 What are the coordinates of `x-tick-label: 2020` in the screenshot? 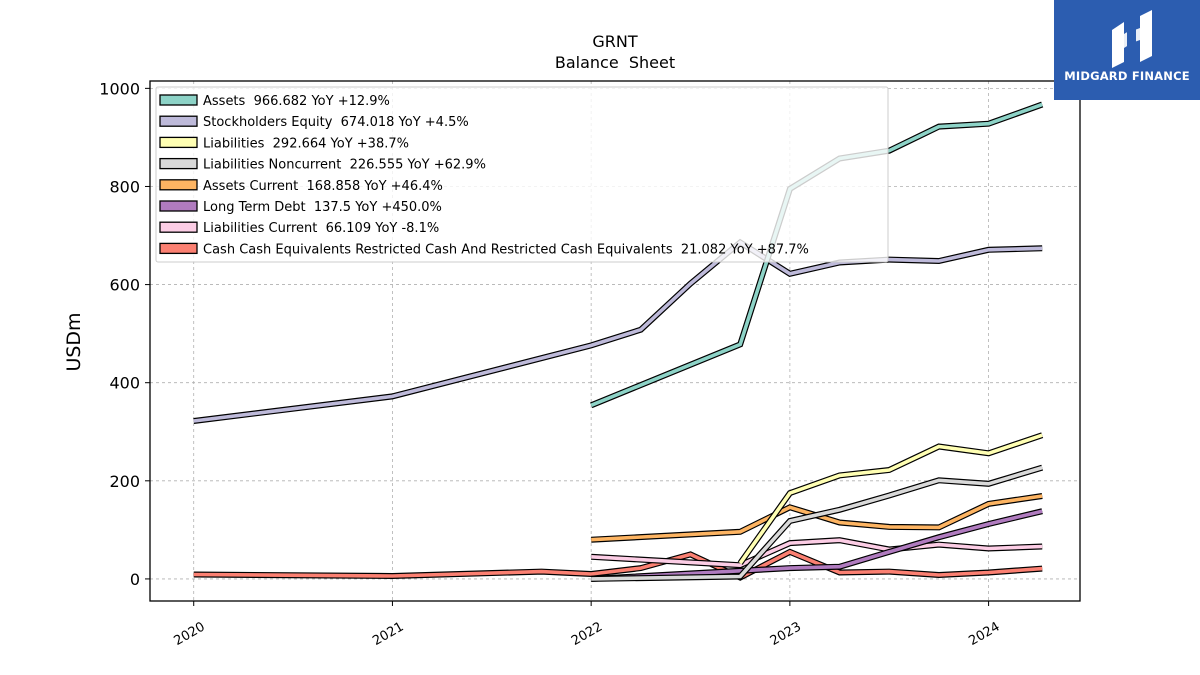 It's located at (190, 634).